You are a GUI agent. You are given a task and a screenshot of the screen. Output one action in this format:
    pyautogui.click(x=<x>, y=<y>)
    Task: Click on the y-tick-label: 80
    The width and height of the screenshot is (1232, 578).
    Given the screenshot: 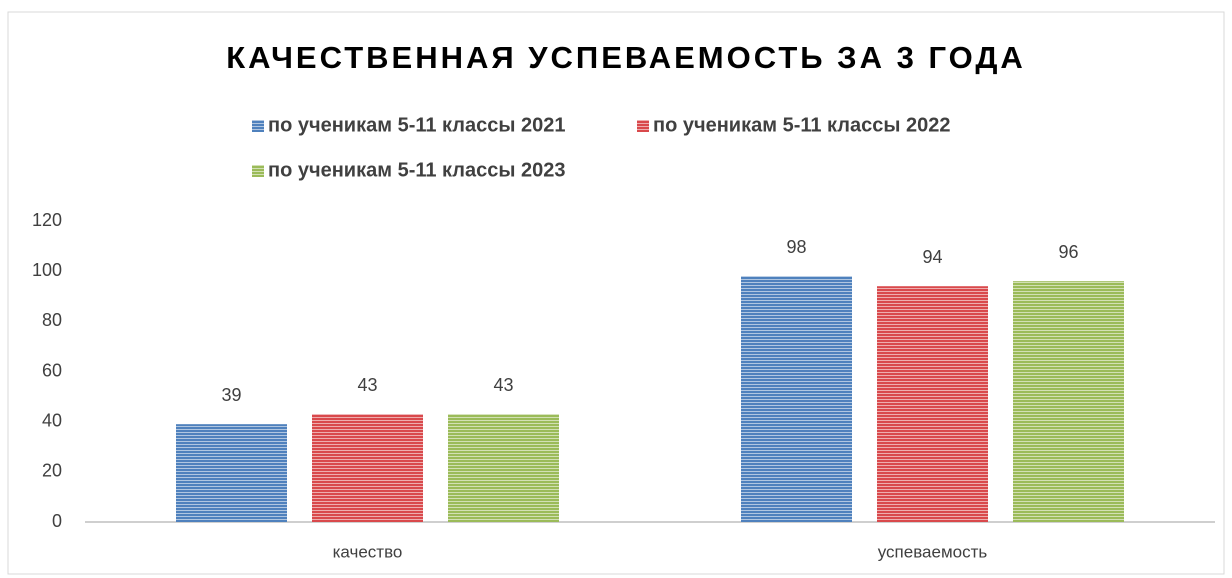 What is the action you would take?
    pyautogui.click(x=52, y=320)
    